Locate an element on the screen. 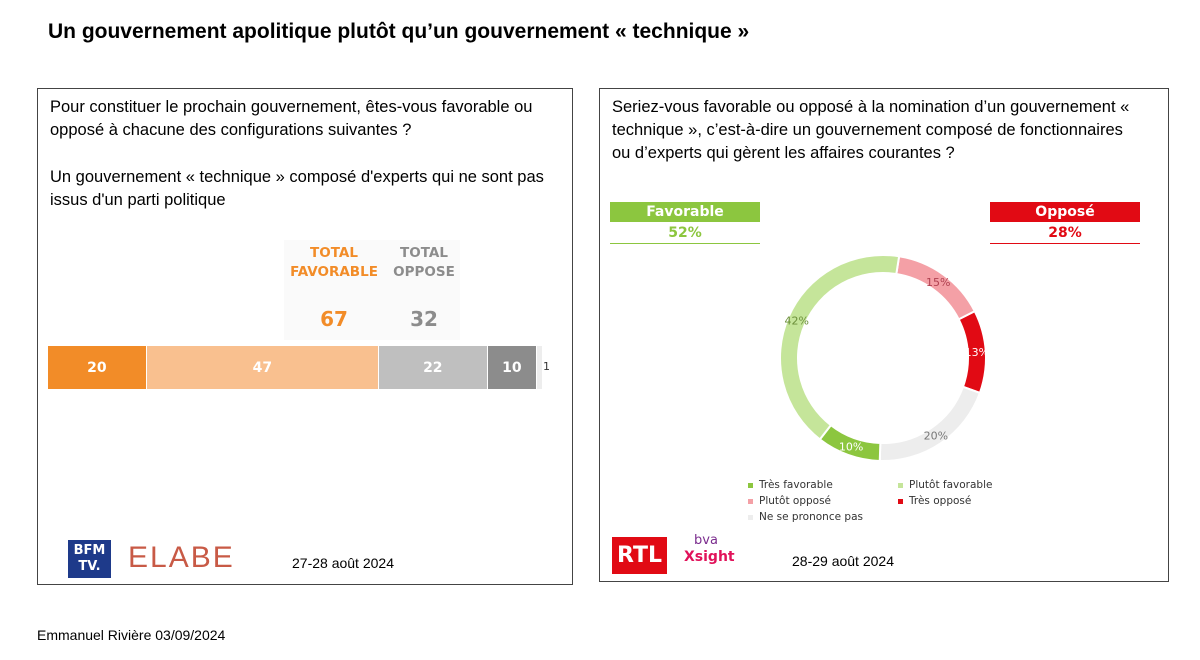 The width and height of the screenshot is (1200, 660). donut-slice-label: 15% is located at coordinates (938, 282).